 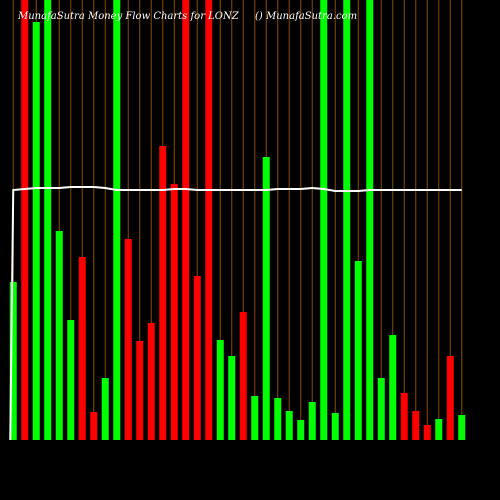 What do you see at coordinates (306, 16) in the screenshot?
I see `chart-subtitle: () MunafaSutra.com` at bounding box center [306, 16].